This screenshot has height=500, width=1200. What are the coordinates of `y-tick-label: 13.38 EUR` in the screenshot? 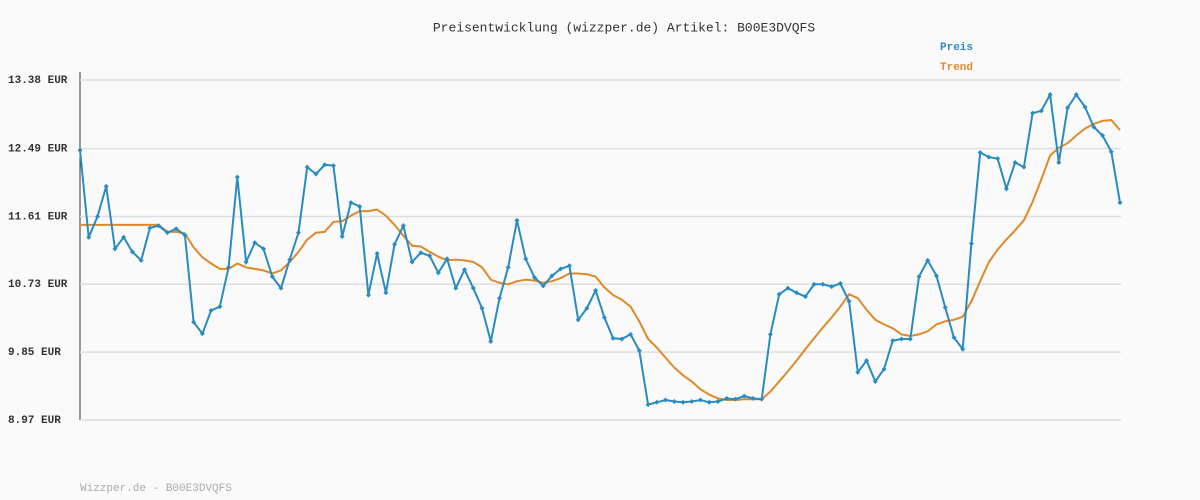 It's located at (38, 81).